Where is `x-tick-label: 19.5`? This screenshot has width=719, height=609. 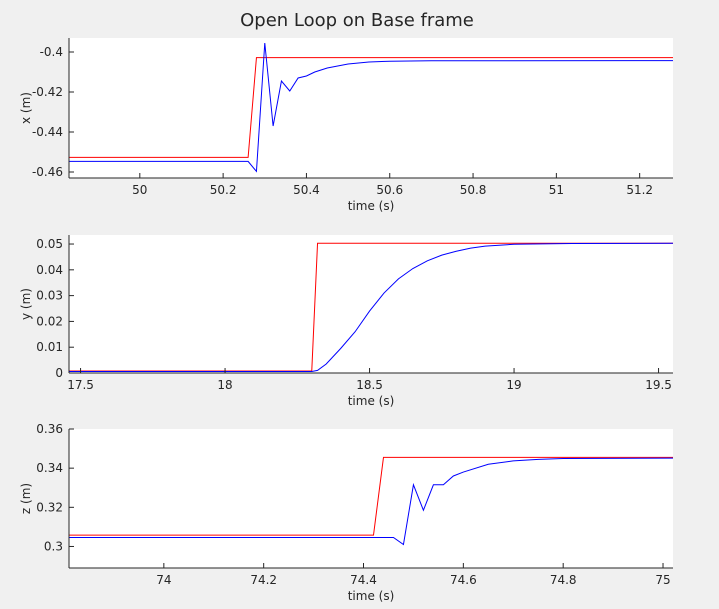 x-tick-label: 19.5 is located at coordinates (658, 385).